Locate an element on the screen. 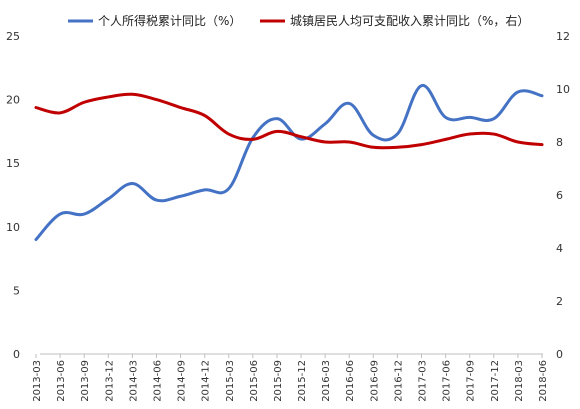 The height and width of the screenshot is (409, 580). y-left-tick-label: 25 is located at coordinates (13, 36).